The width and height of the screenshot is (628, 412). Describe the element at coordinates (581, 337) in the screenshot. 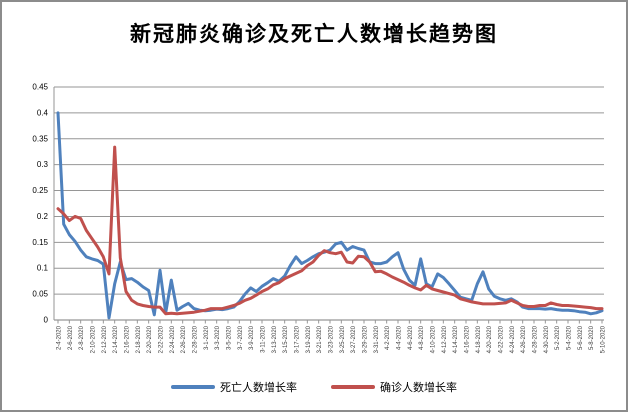

I see `x-axis-label: 5-6-2020` at that location.